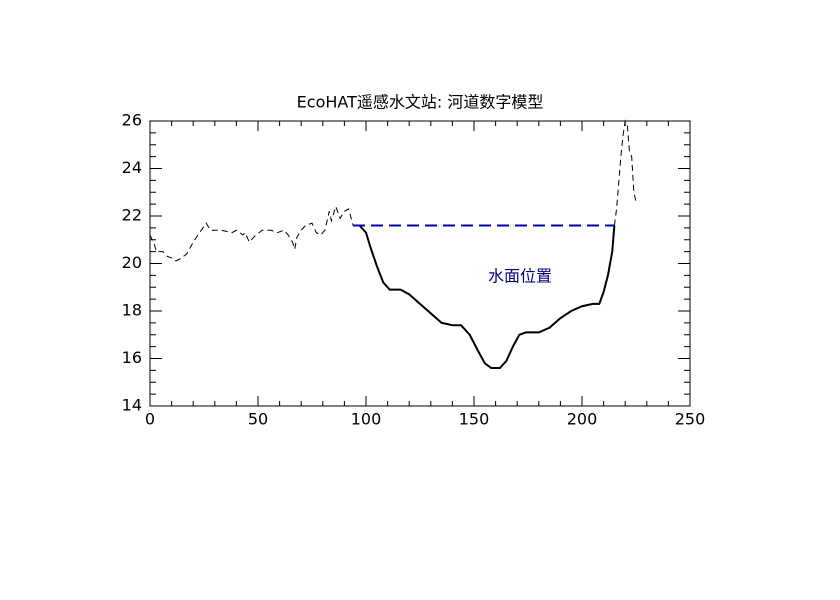  Describe the element at coordinates (366, 419) in the screenshot. I see `x-tick-label: 100` at that location.